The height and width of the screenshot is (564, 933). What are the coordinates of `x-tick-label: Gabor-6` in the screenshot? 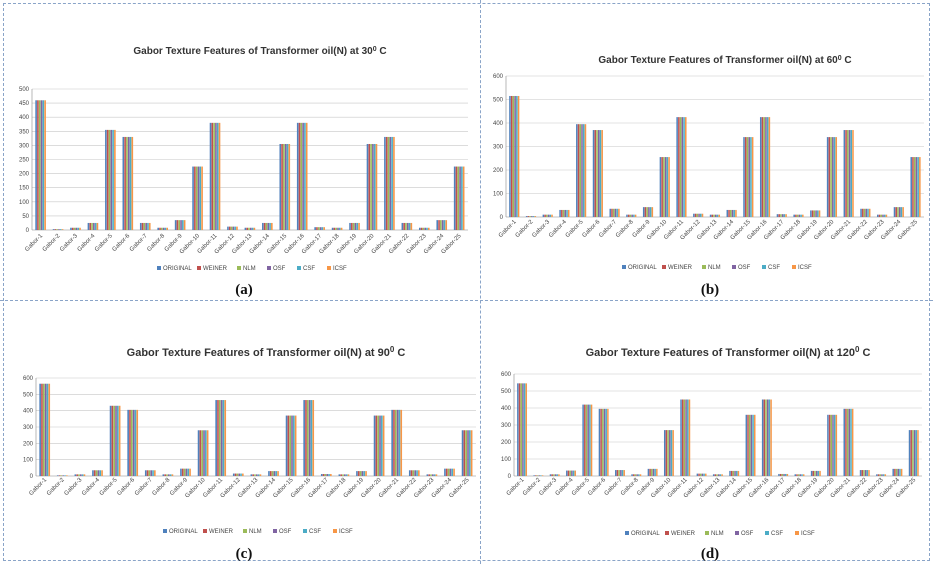 It's located at (122, 243).